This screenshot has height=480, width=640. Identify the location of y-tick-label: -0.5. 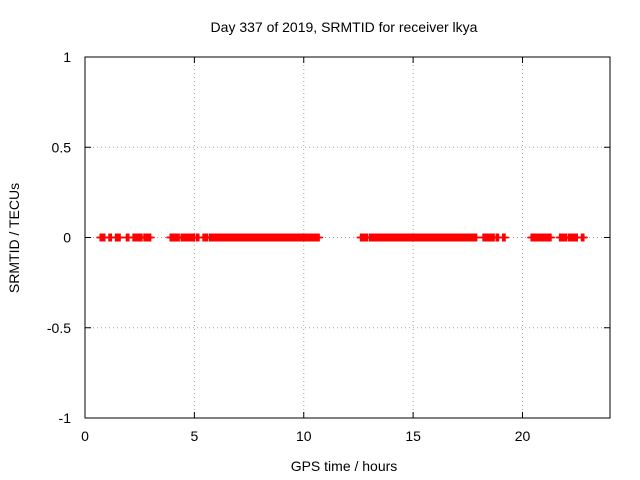
(59, 328).